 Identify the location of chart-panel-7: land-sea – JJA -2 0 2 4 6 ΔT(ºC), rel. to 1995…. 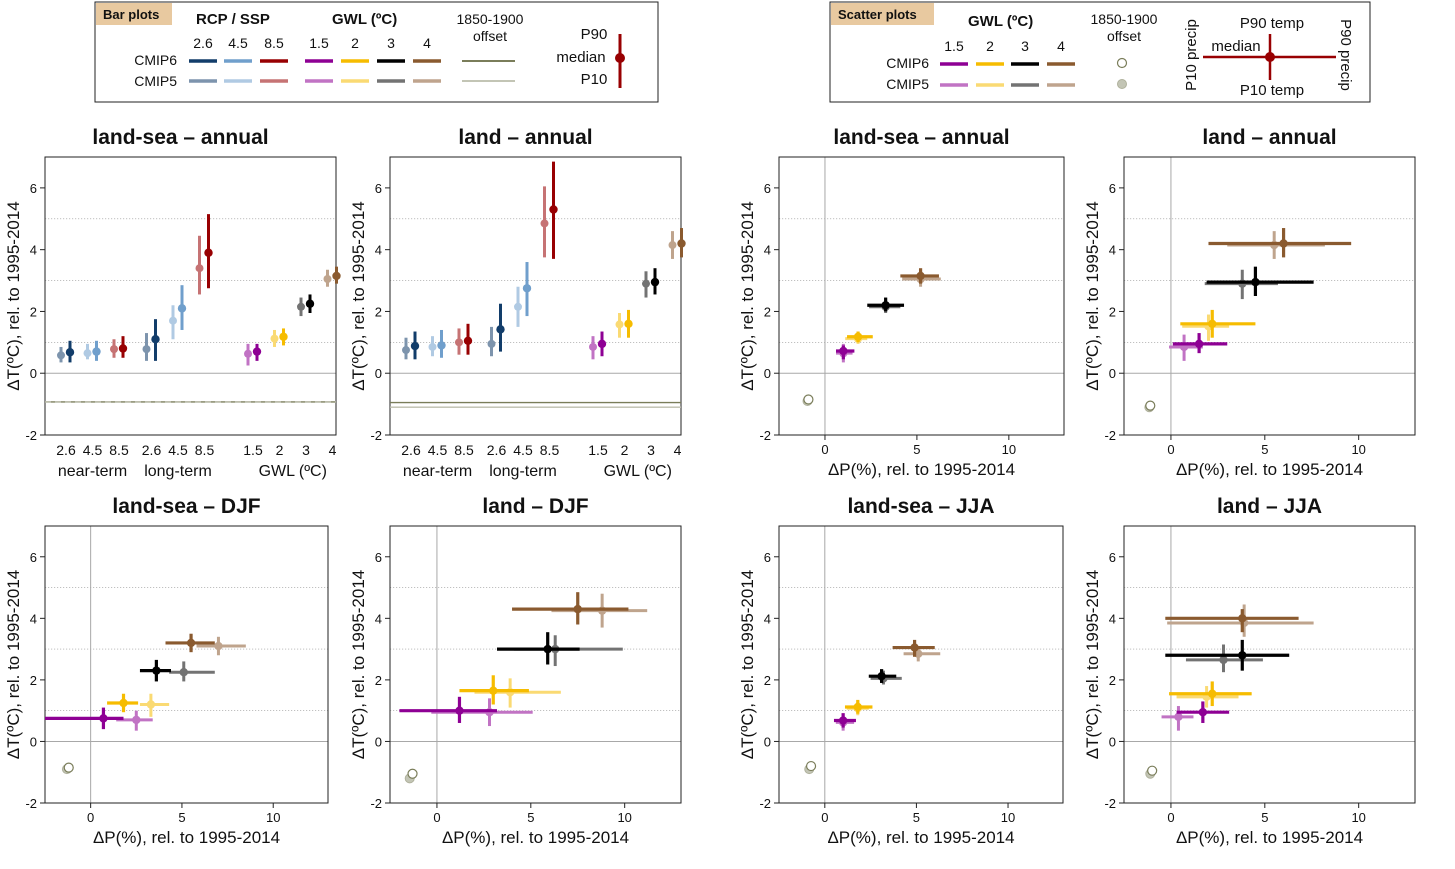
(901, 671).